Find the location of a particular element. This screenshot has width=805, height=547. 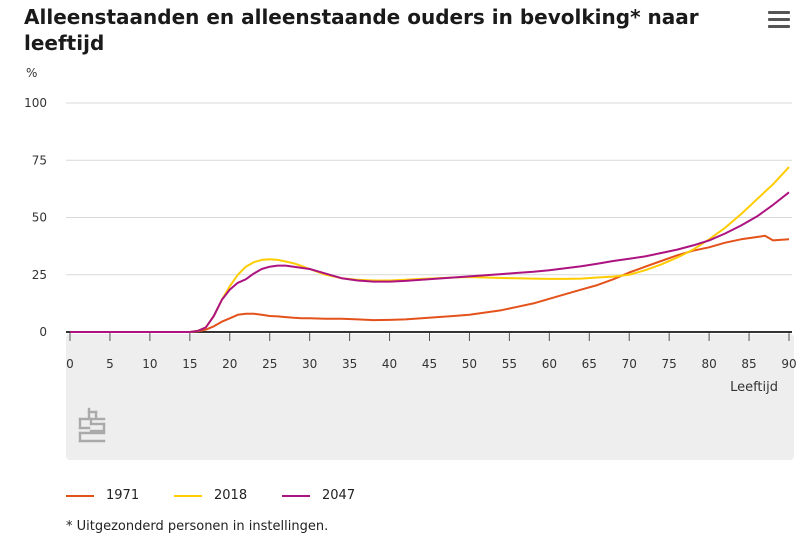

legend-item-1971: 1971 is located at coordinates (120, 495).